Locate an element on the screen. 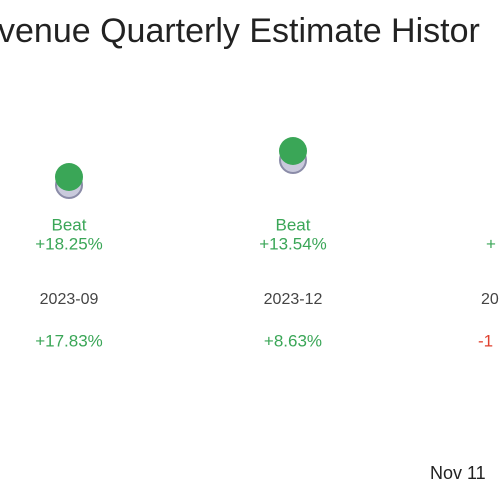 The height and width of the screenshot is (500, 500). period: 2023-12 is located at coordinates (293, 299).